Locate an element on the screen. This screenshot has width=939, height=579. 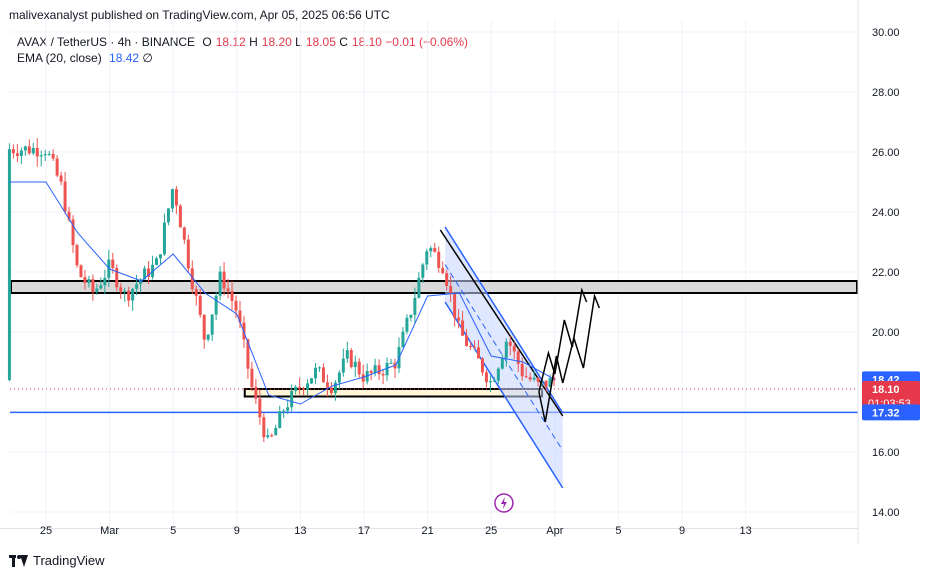
y-tick-label: 14.00 is located at coordinates (886, 513).